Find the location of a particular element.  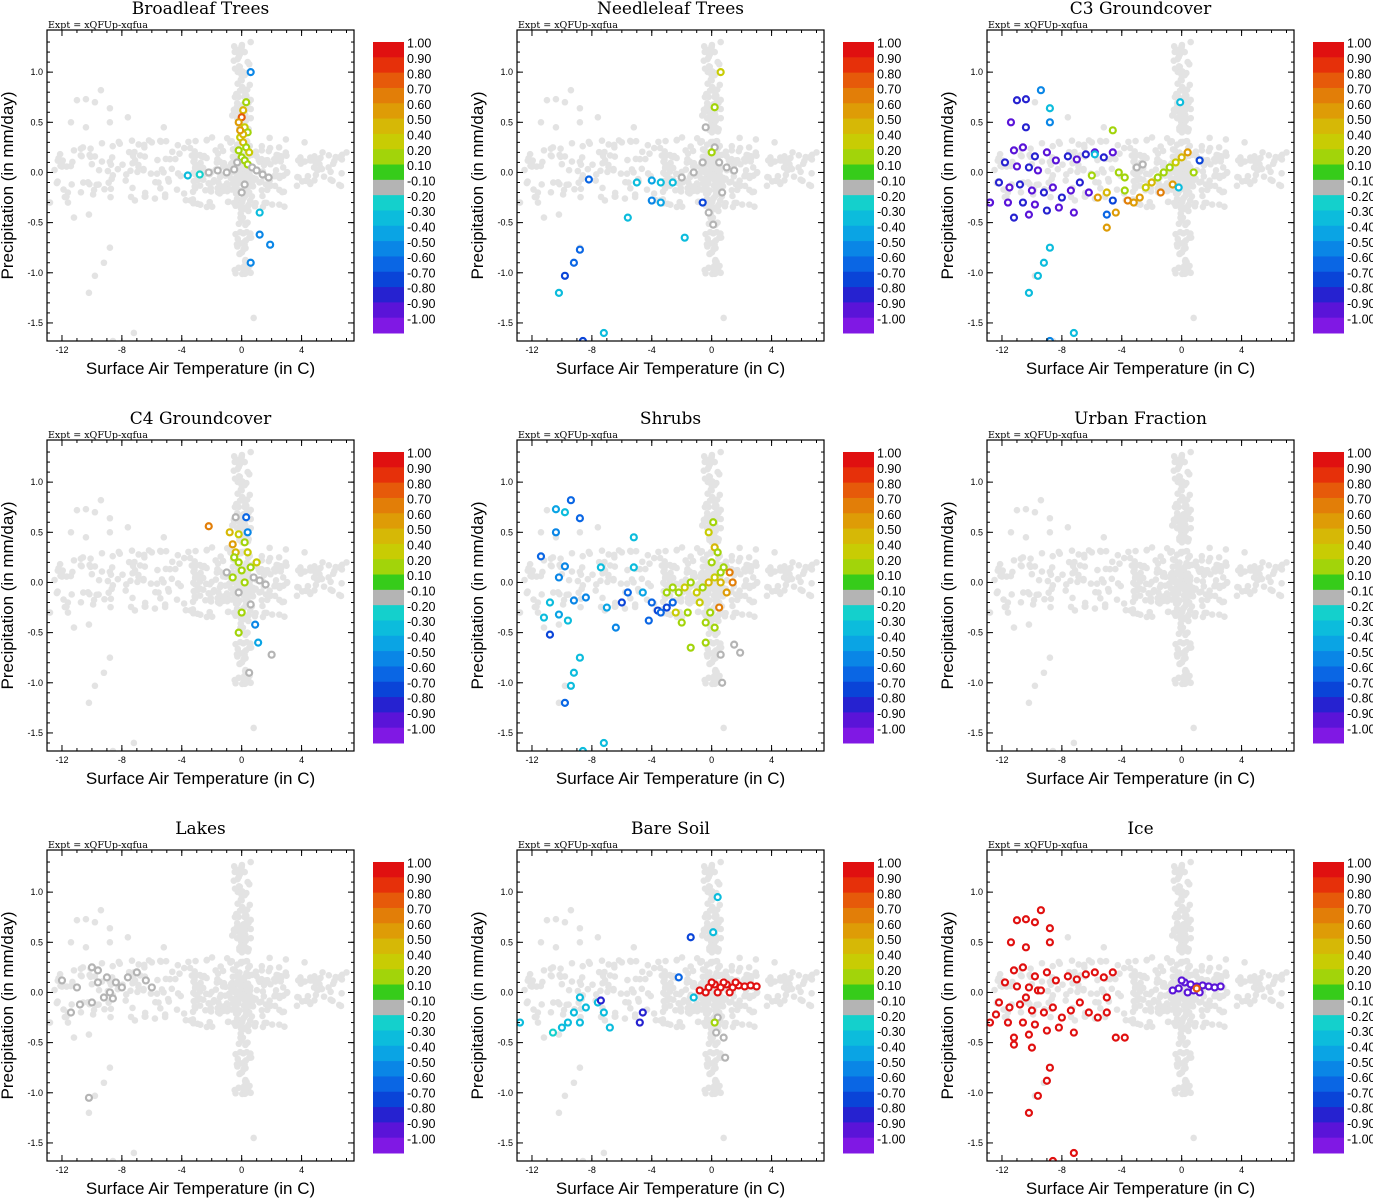

colorbar-label: -0.50 is located at coordinates (891, 653).